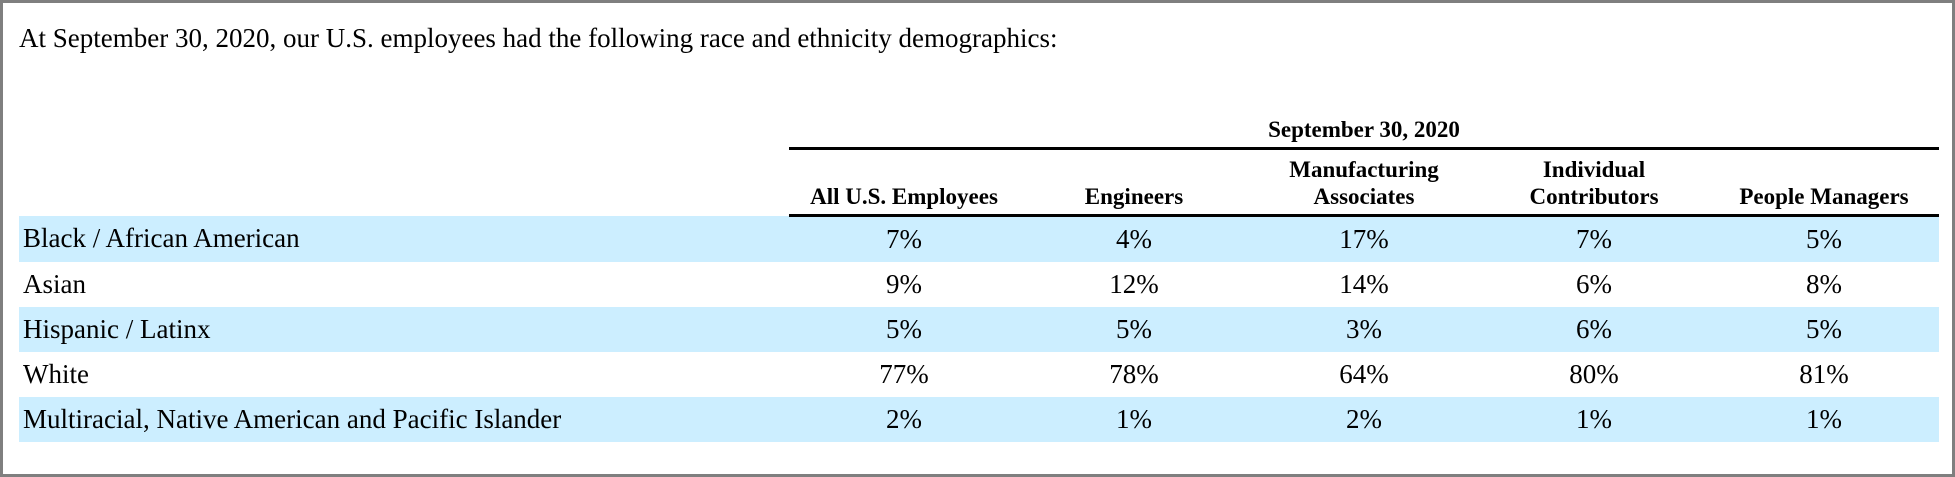  What do you see at coordinates (1364, 169) in the screenshot?
I see `column-header-line1: Manufacturing` at bounding box center [1364, 169].